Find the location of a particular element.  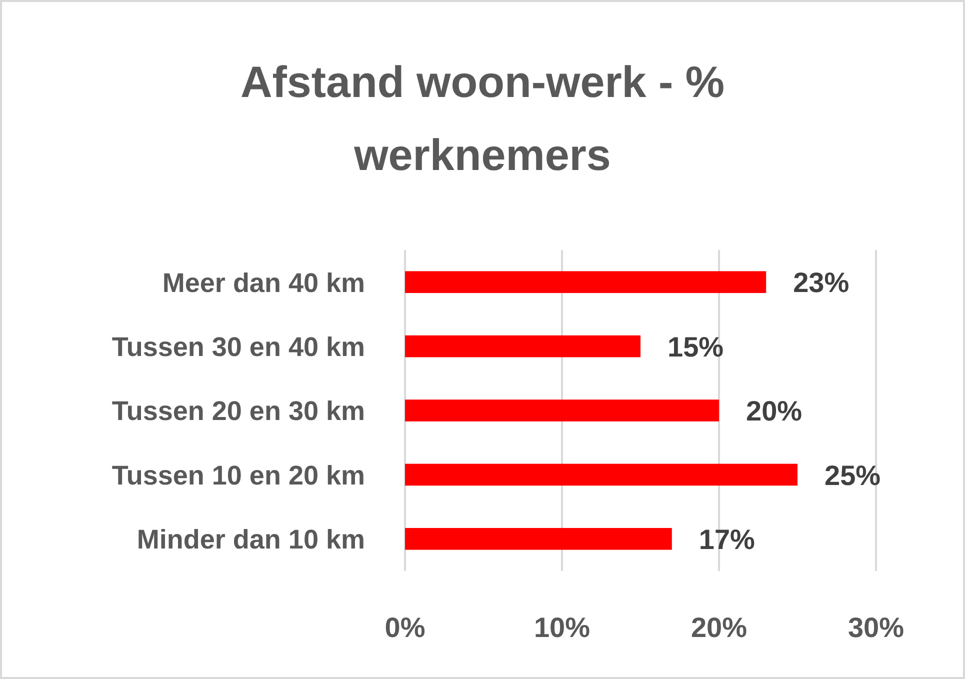

x-tick-label: 30% is located at coordinates (876, 628).